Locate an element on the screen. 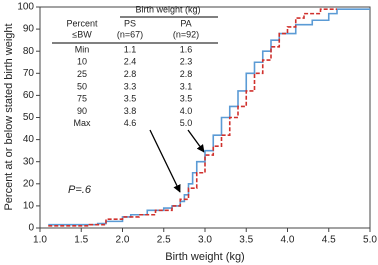  x-tick-label: 3.5 is located at coordinates (246, 240).